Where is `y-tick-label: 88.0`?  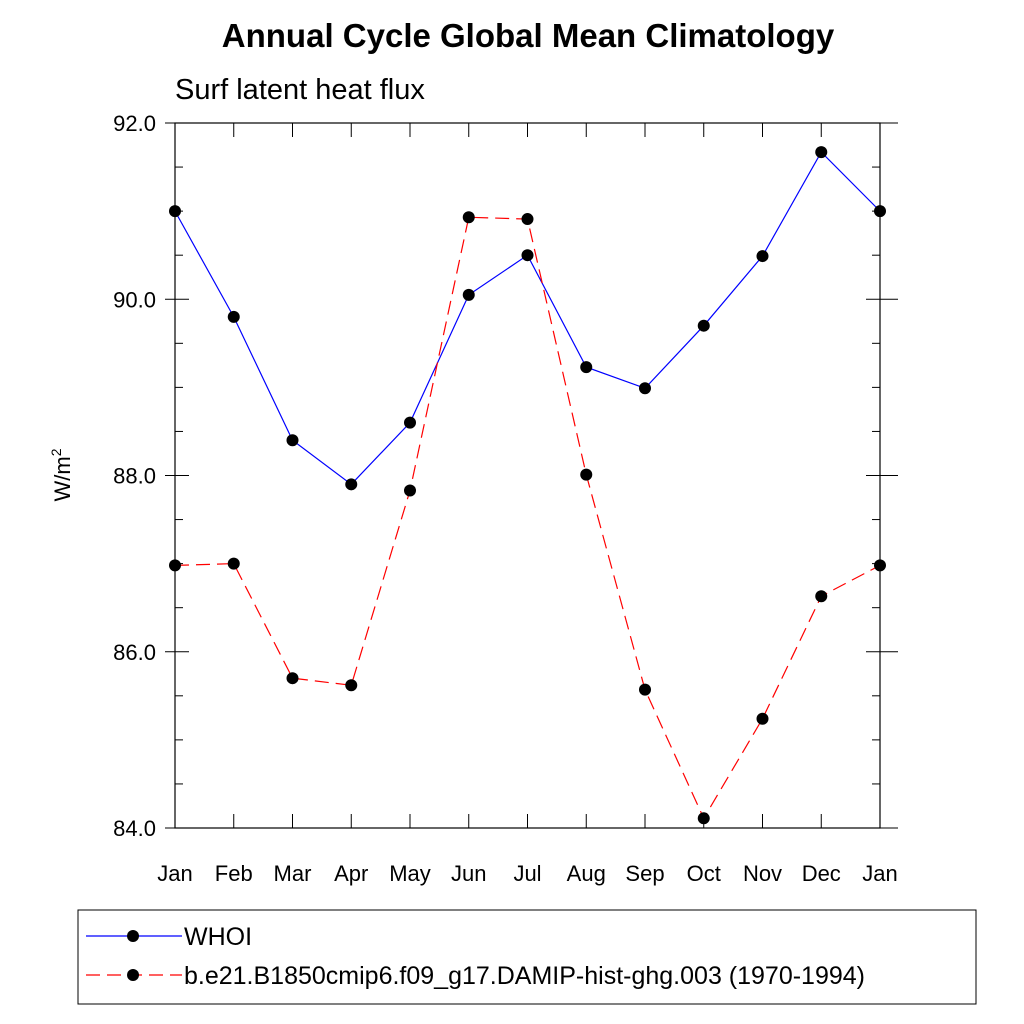
y-tick-label: 88.0 is located at coordinates (134, 476).